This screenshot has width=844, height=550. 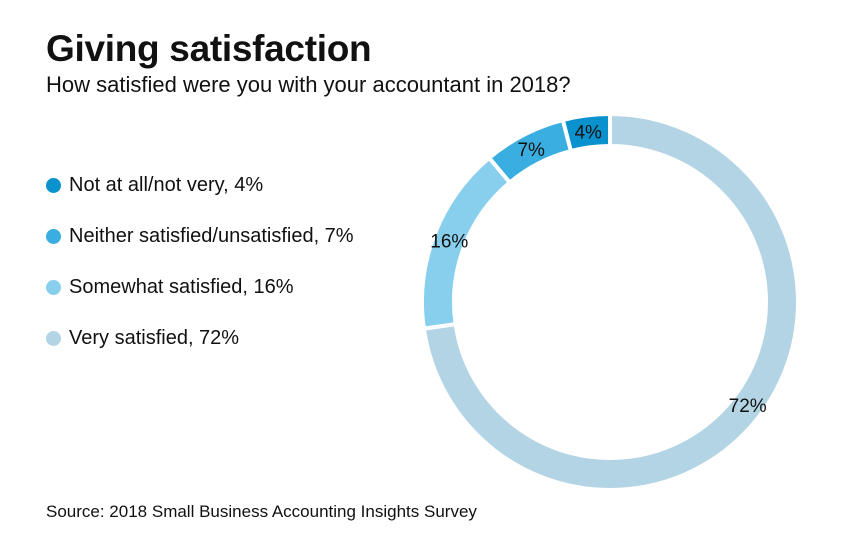 What do you see at coordinates (211, 236) in the screenshot?
I see `legend-label: Neither satisfied/unsatisfied, 7%` at bounding box center [211, 236].